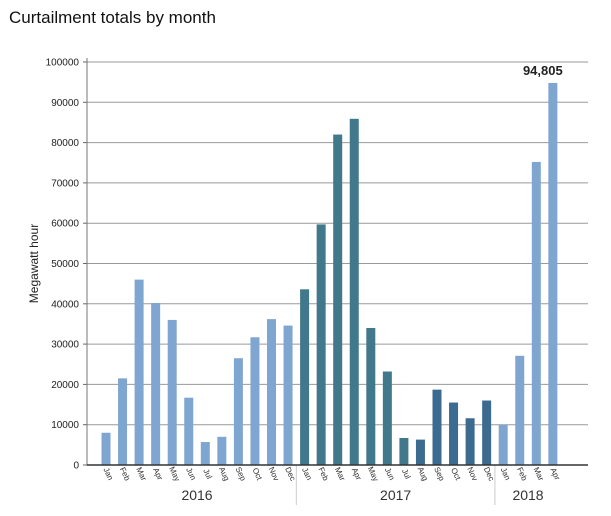 The height and width of the screenshot is (516, 611). What do you see at coordinates (321, 344) in the screenshot?
I see `bar-2017-feb` at bounding box center [321, 344].